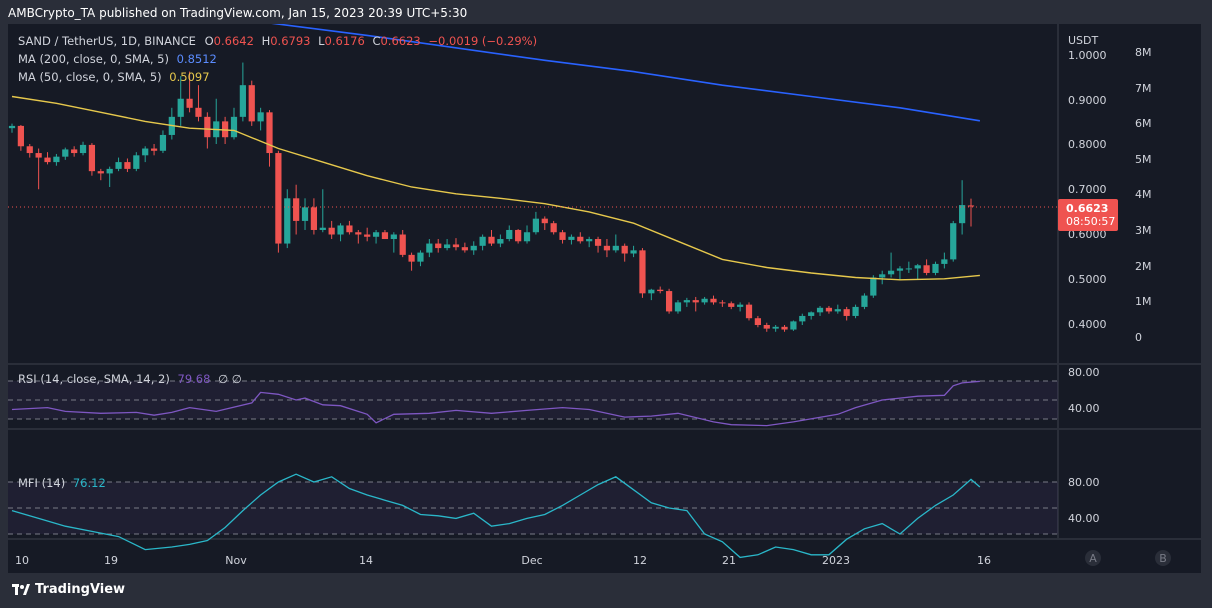 Image resolution: width=1212 pixels, height=608 pixels. What do you see at coordinates (495, 403) in the screenshot?
I see `rsi-line` at bounding box center [495, 403].